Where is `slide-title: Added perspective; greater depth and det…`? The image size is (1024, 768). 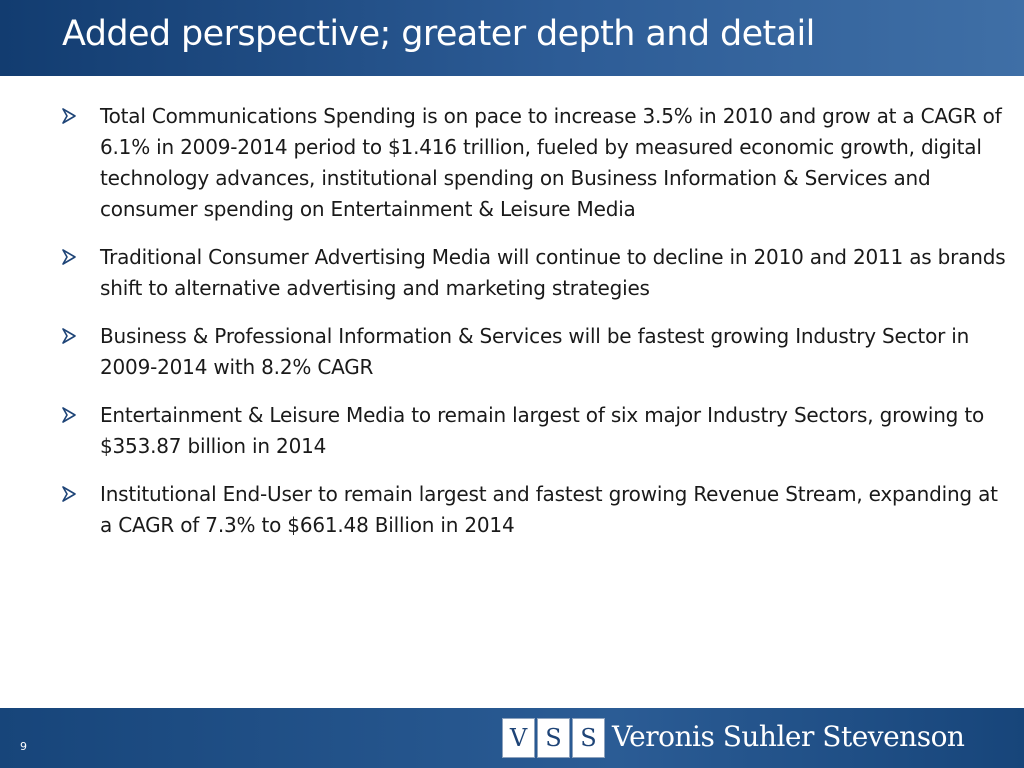
slide-title: Added perspective; greater depth and det… is located at coordinates (438, 34).